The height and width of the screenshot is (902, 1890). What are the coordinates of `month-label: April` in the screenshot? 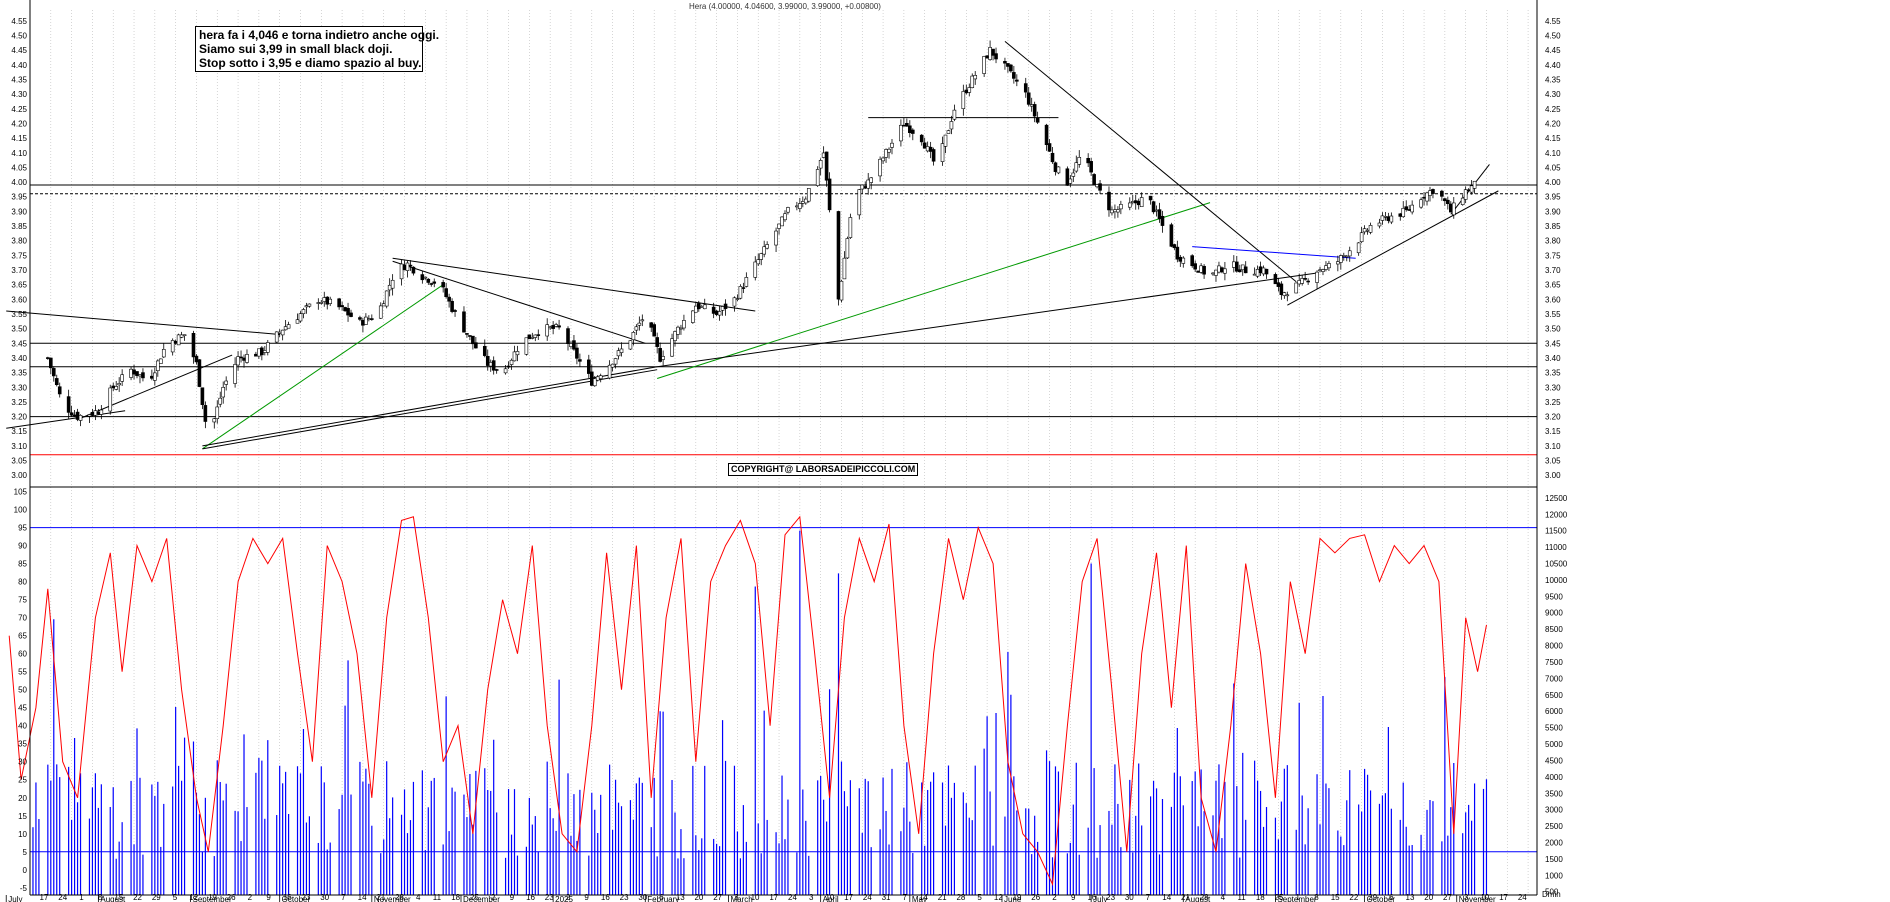 It's located at (831, 898).